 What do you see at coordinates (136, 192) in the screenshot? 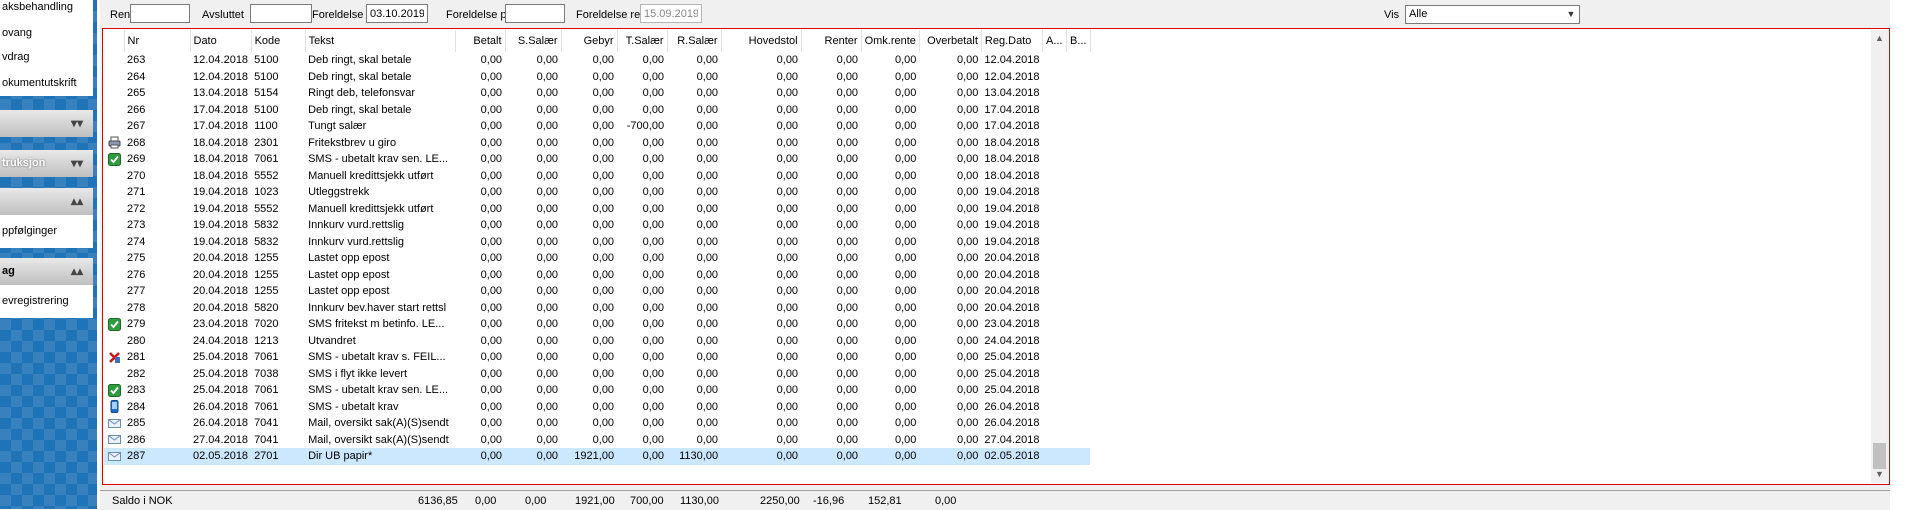
I see `cell-nr: 271` at bounding box center [136, 192].